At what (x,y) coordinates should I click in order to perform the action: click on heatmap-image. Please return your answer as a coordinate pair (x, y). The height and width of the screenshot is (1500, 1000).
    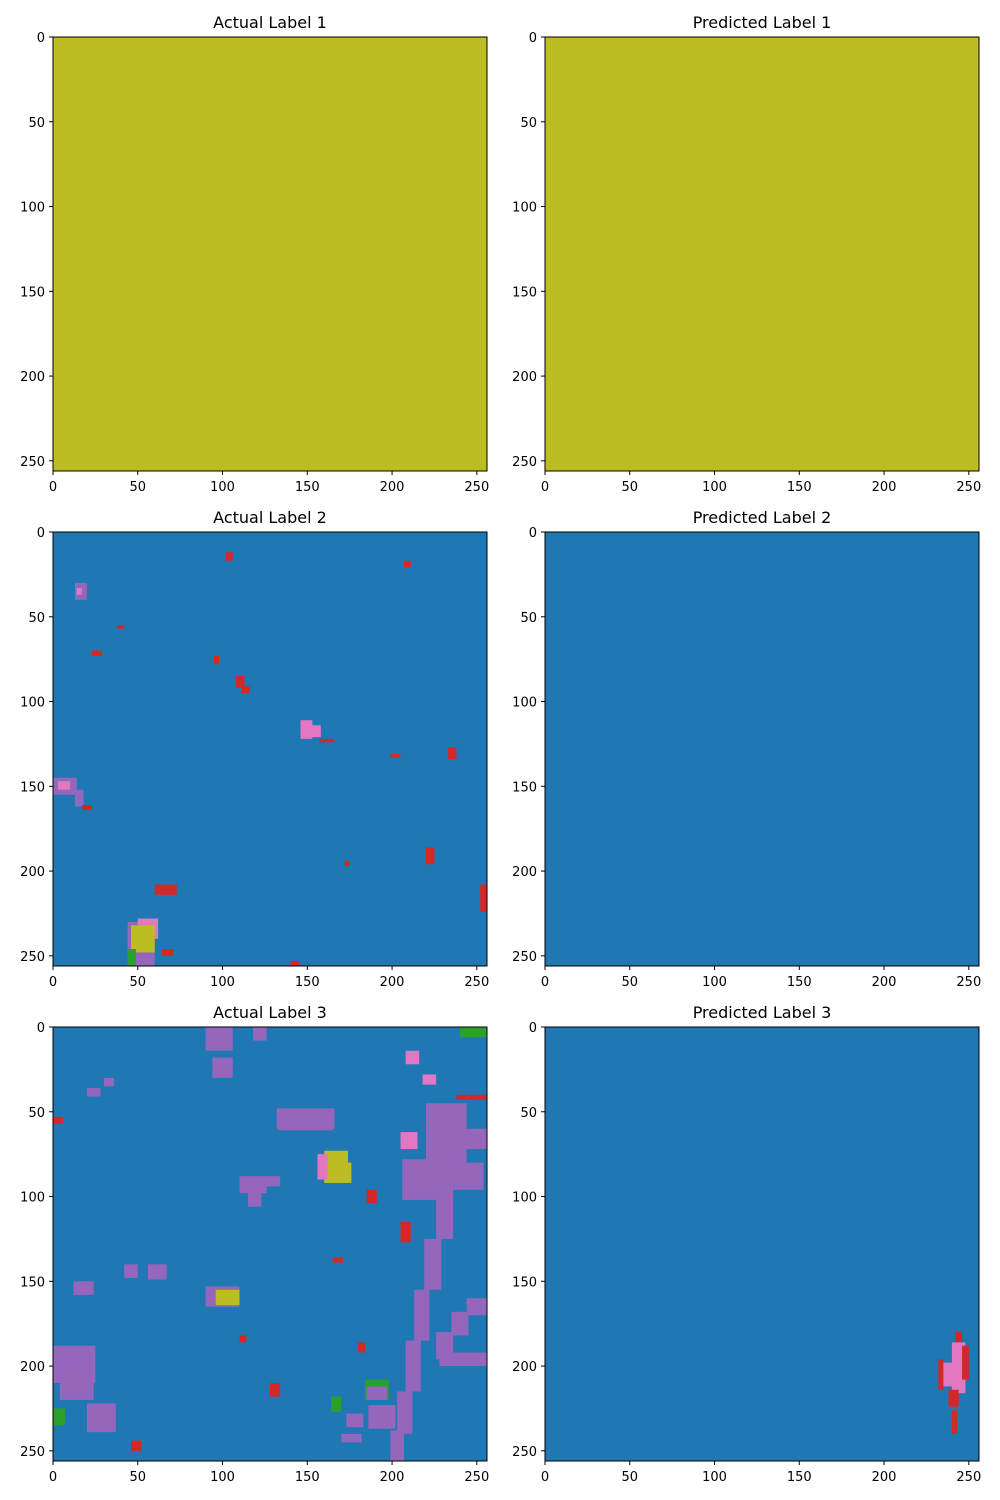
    Looking at the image, I should click on (270, 254).